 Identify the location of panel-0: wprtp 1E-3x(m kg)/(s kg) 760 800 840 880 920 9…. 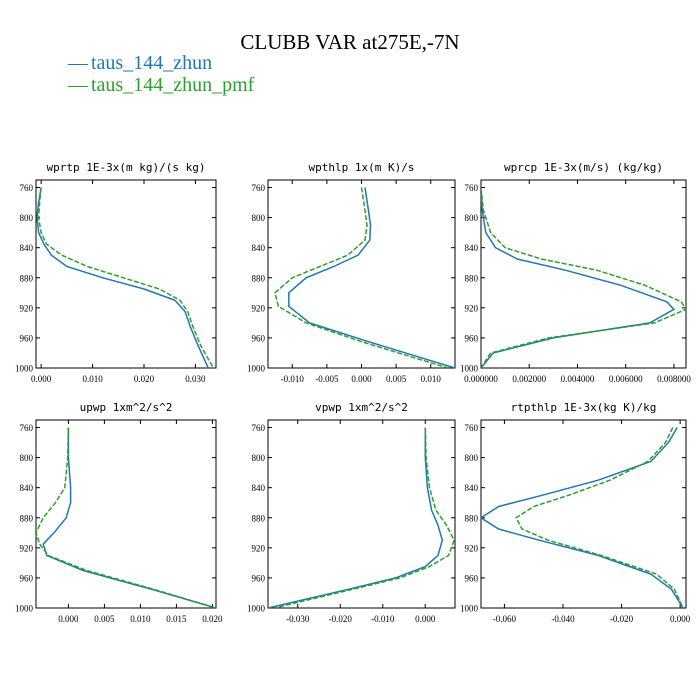
(116, 272).